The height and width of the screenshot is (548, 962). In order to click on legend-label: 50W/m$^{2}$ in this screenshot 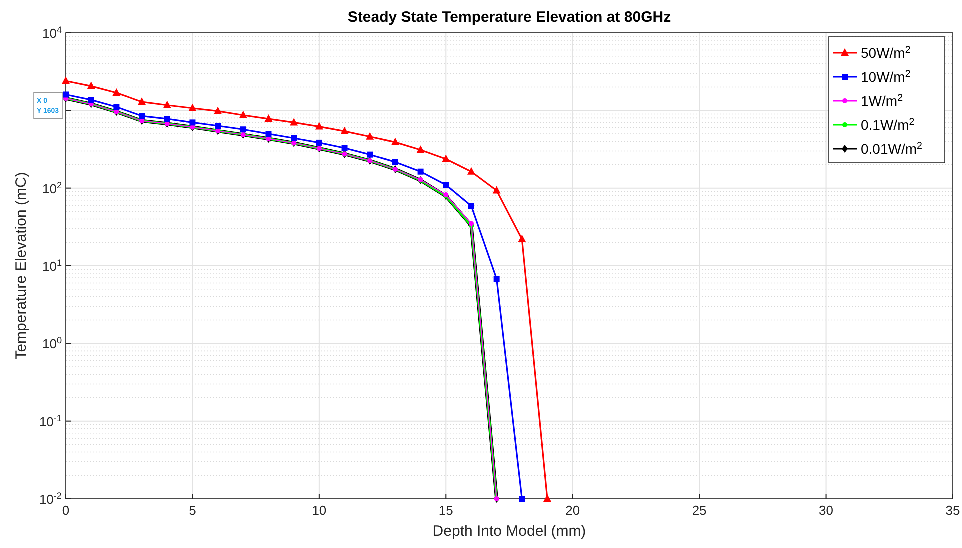, I will do `click(886, 52)`.